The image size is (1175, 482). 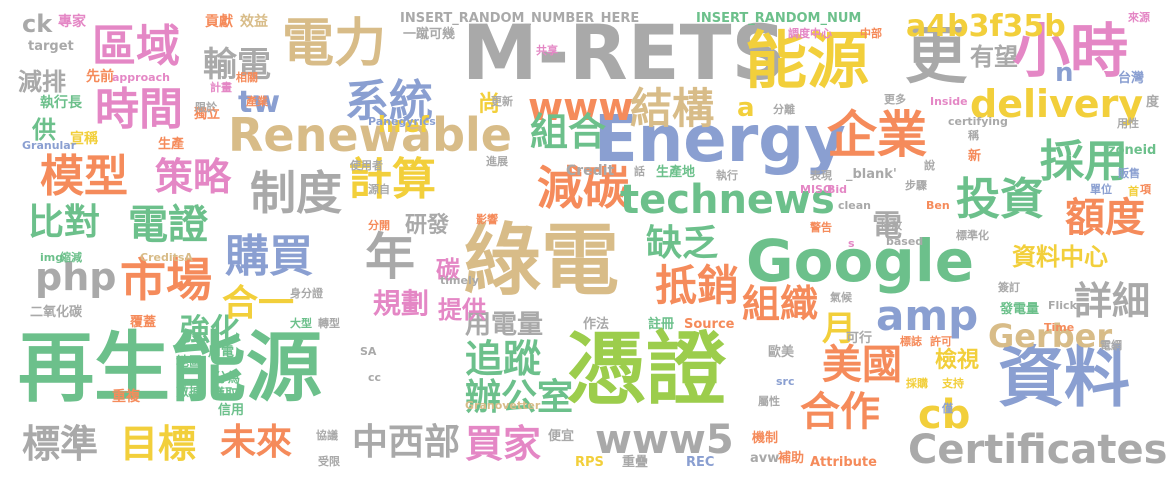 What do you see at coordinates (859, 338) in the screenshot?
I see `word: 可行` at bounding box center [859, 338].